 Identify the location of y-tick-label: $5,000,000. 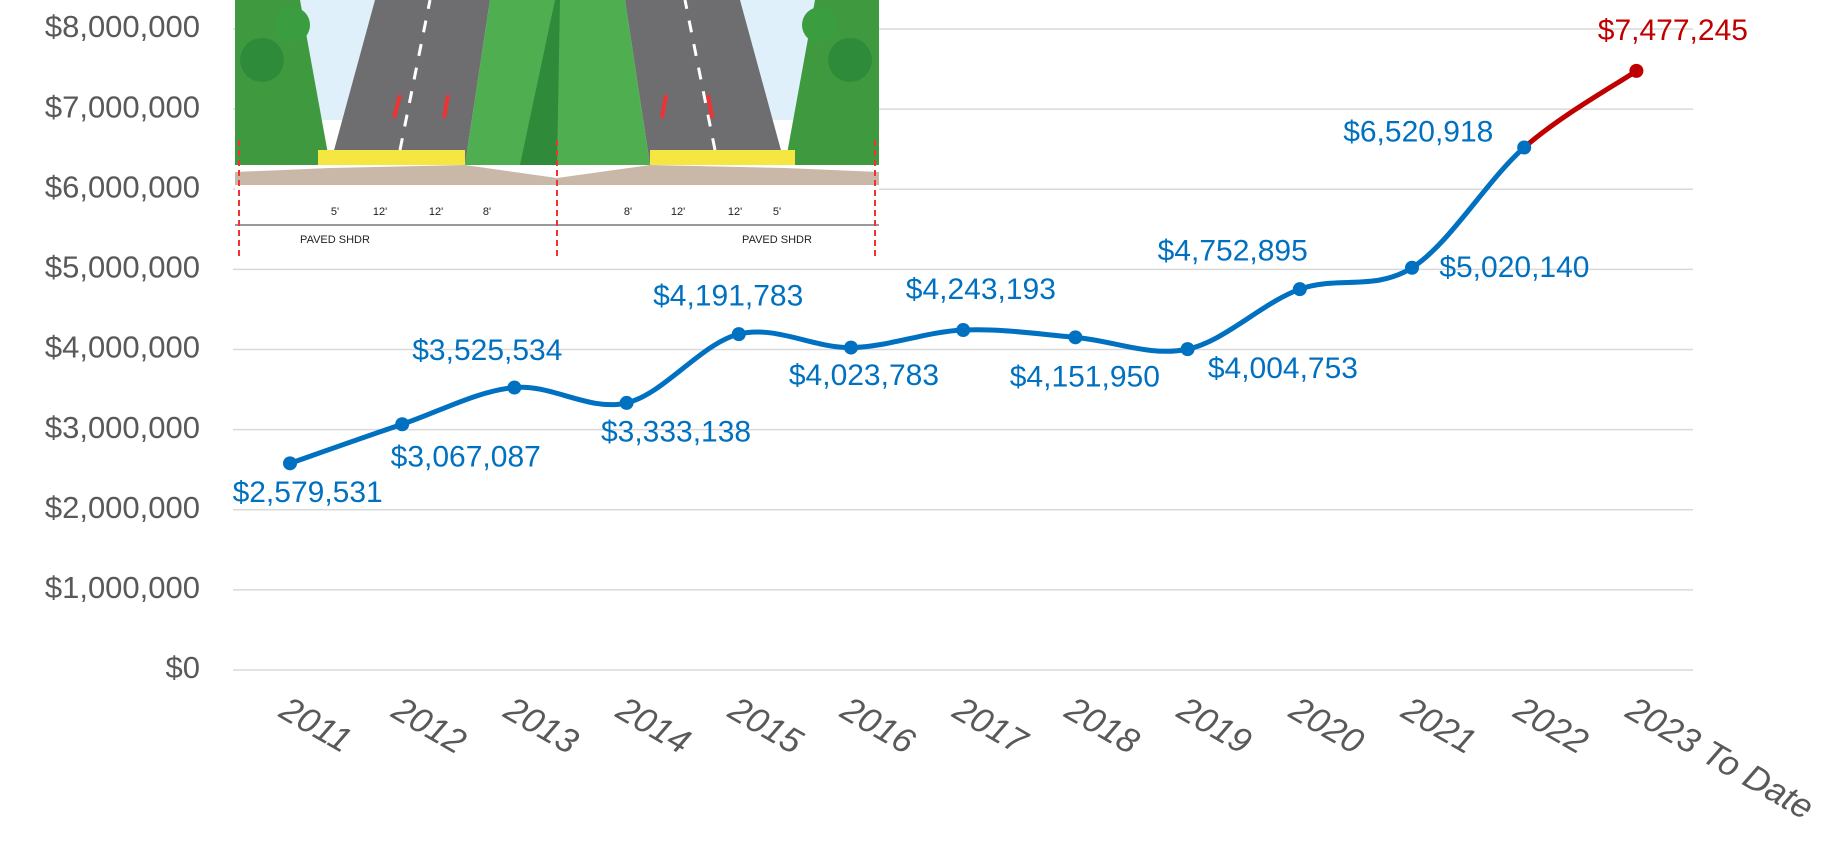
(122, 267).